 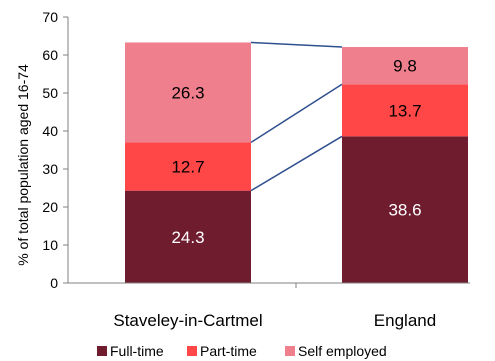 I want to click on y-tick-label: 50, so click(x=50, y=93).